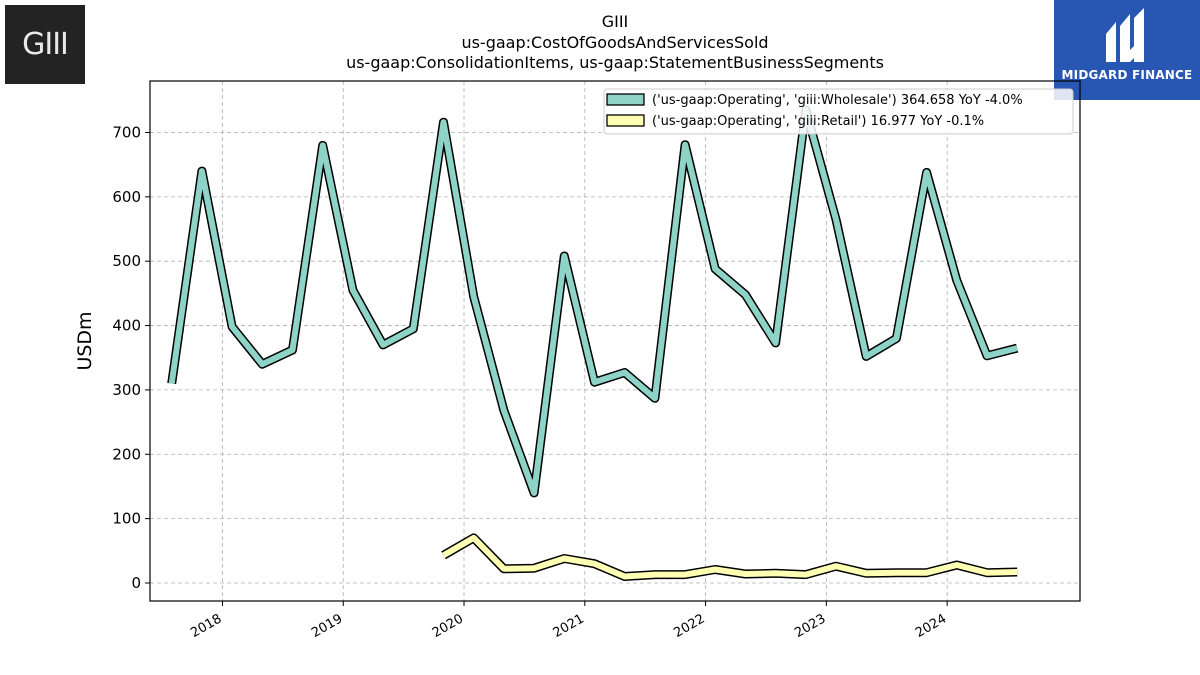  What do you see at coordinates (126, 261) in the screenshot?
I see `y-tick-label: 500` at bounding box center [126, 261].